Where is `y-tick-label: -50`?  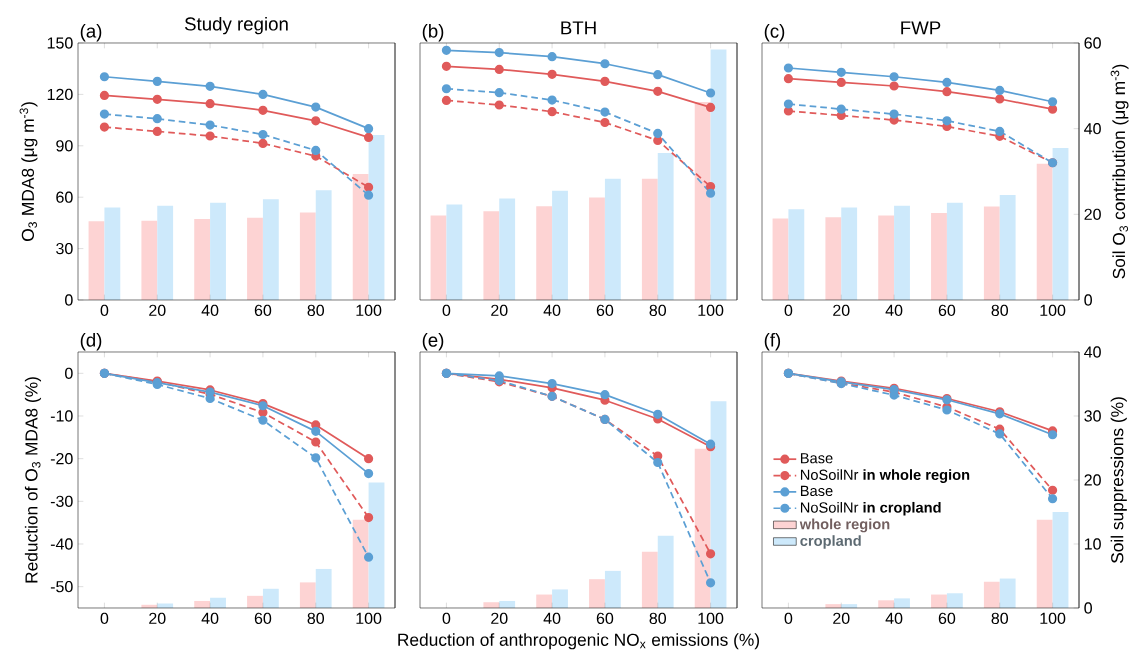
y-tick-label: -50 is located at coordinates (61, 586).